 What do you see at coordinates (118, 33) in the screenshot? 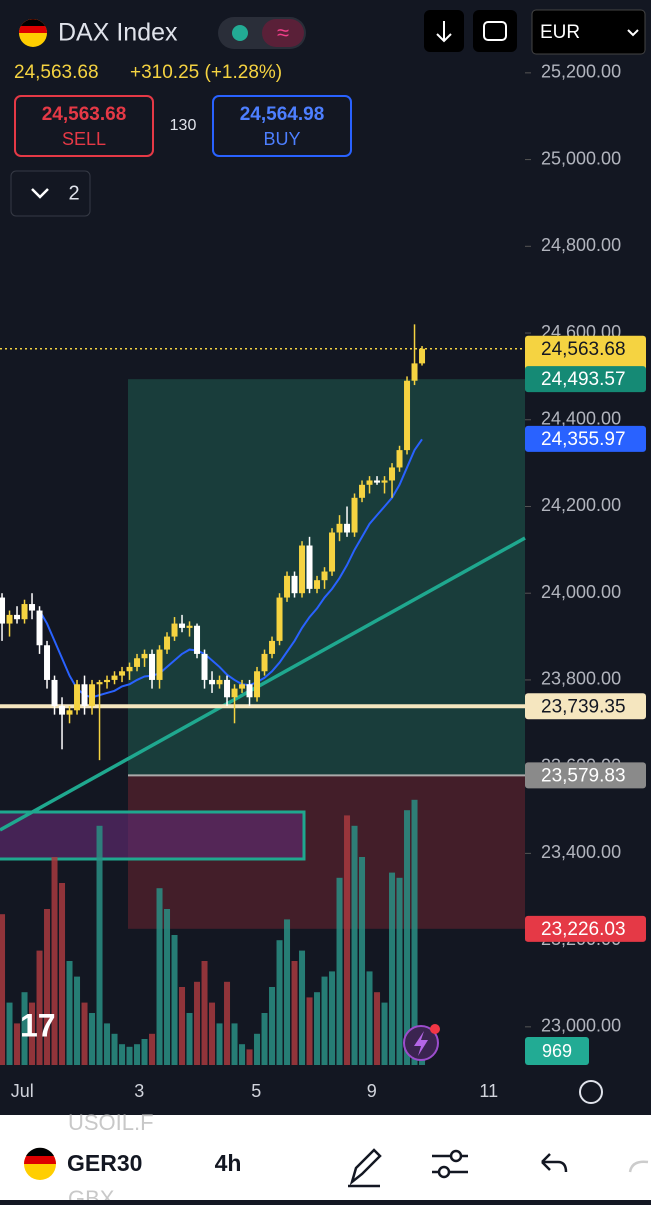
I see `symbol: DAX Index` at bounding box center [118, 33].